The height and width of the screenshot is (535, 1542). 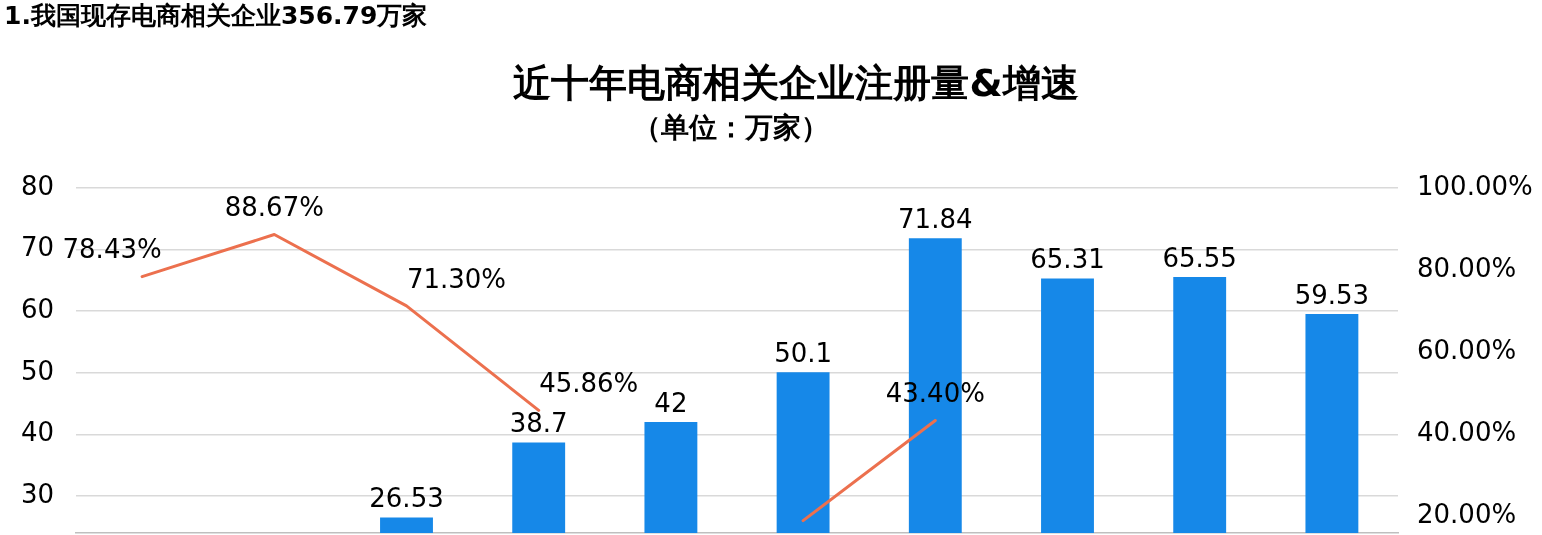 What do you see at coordinates (37, 370) in the screenshot?
I see `y-tick-label: 50` at bounding box center [37, 370].